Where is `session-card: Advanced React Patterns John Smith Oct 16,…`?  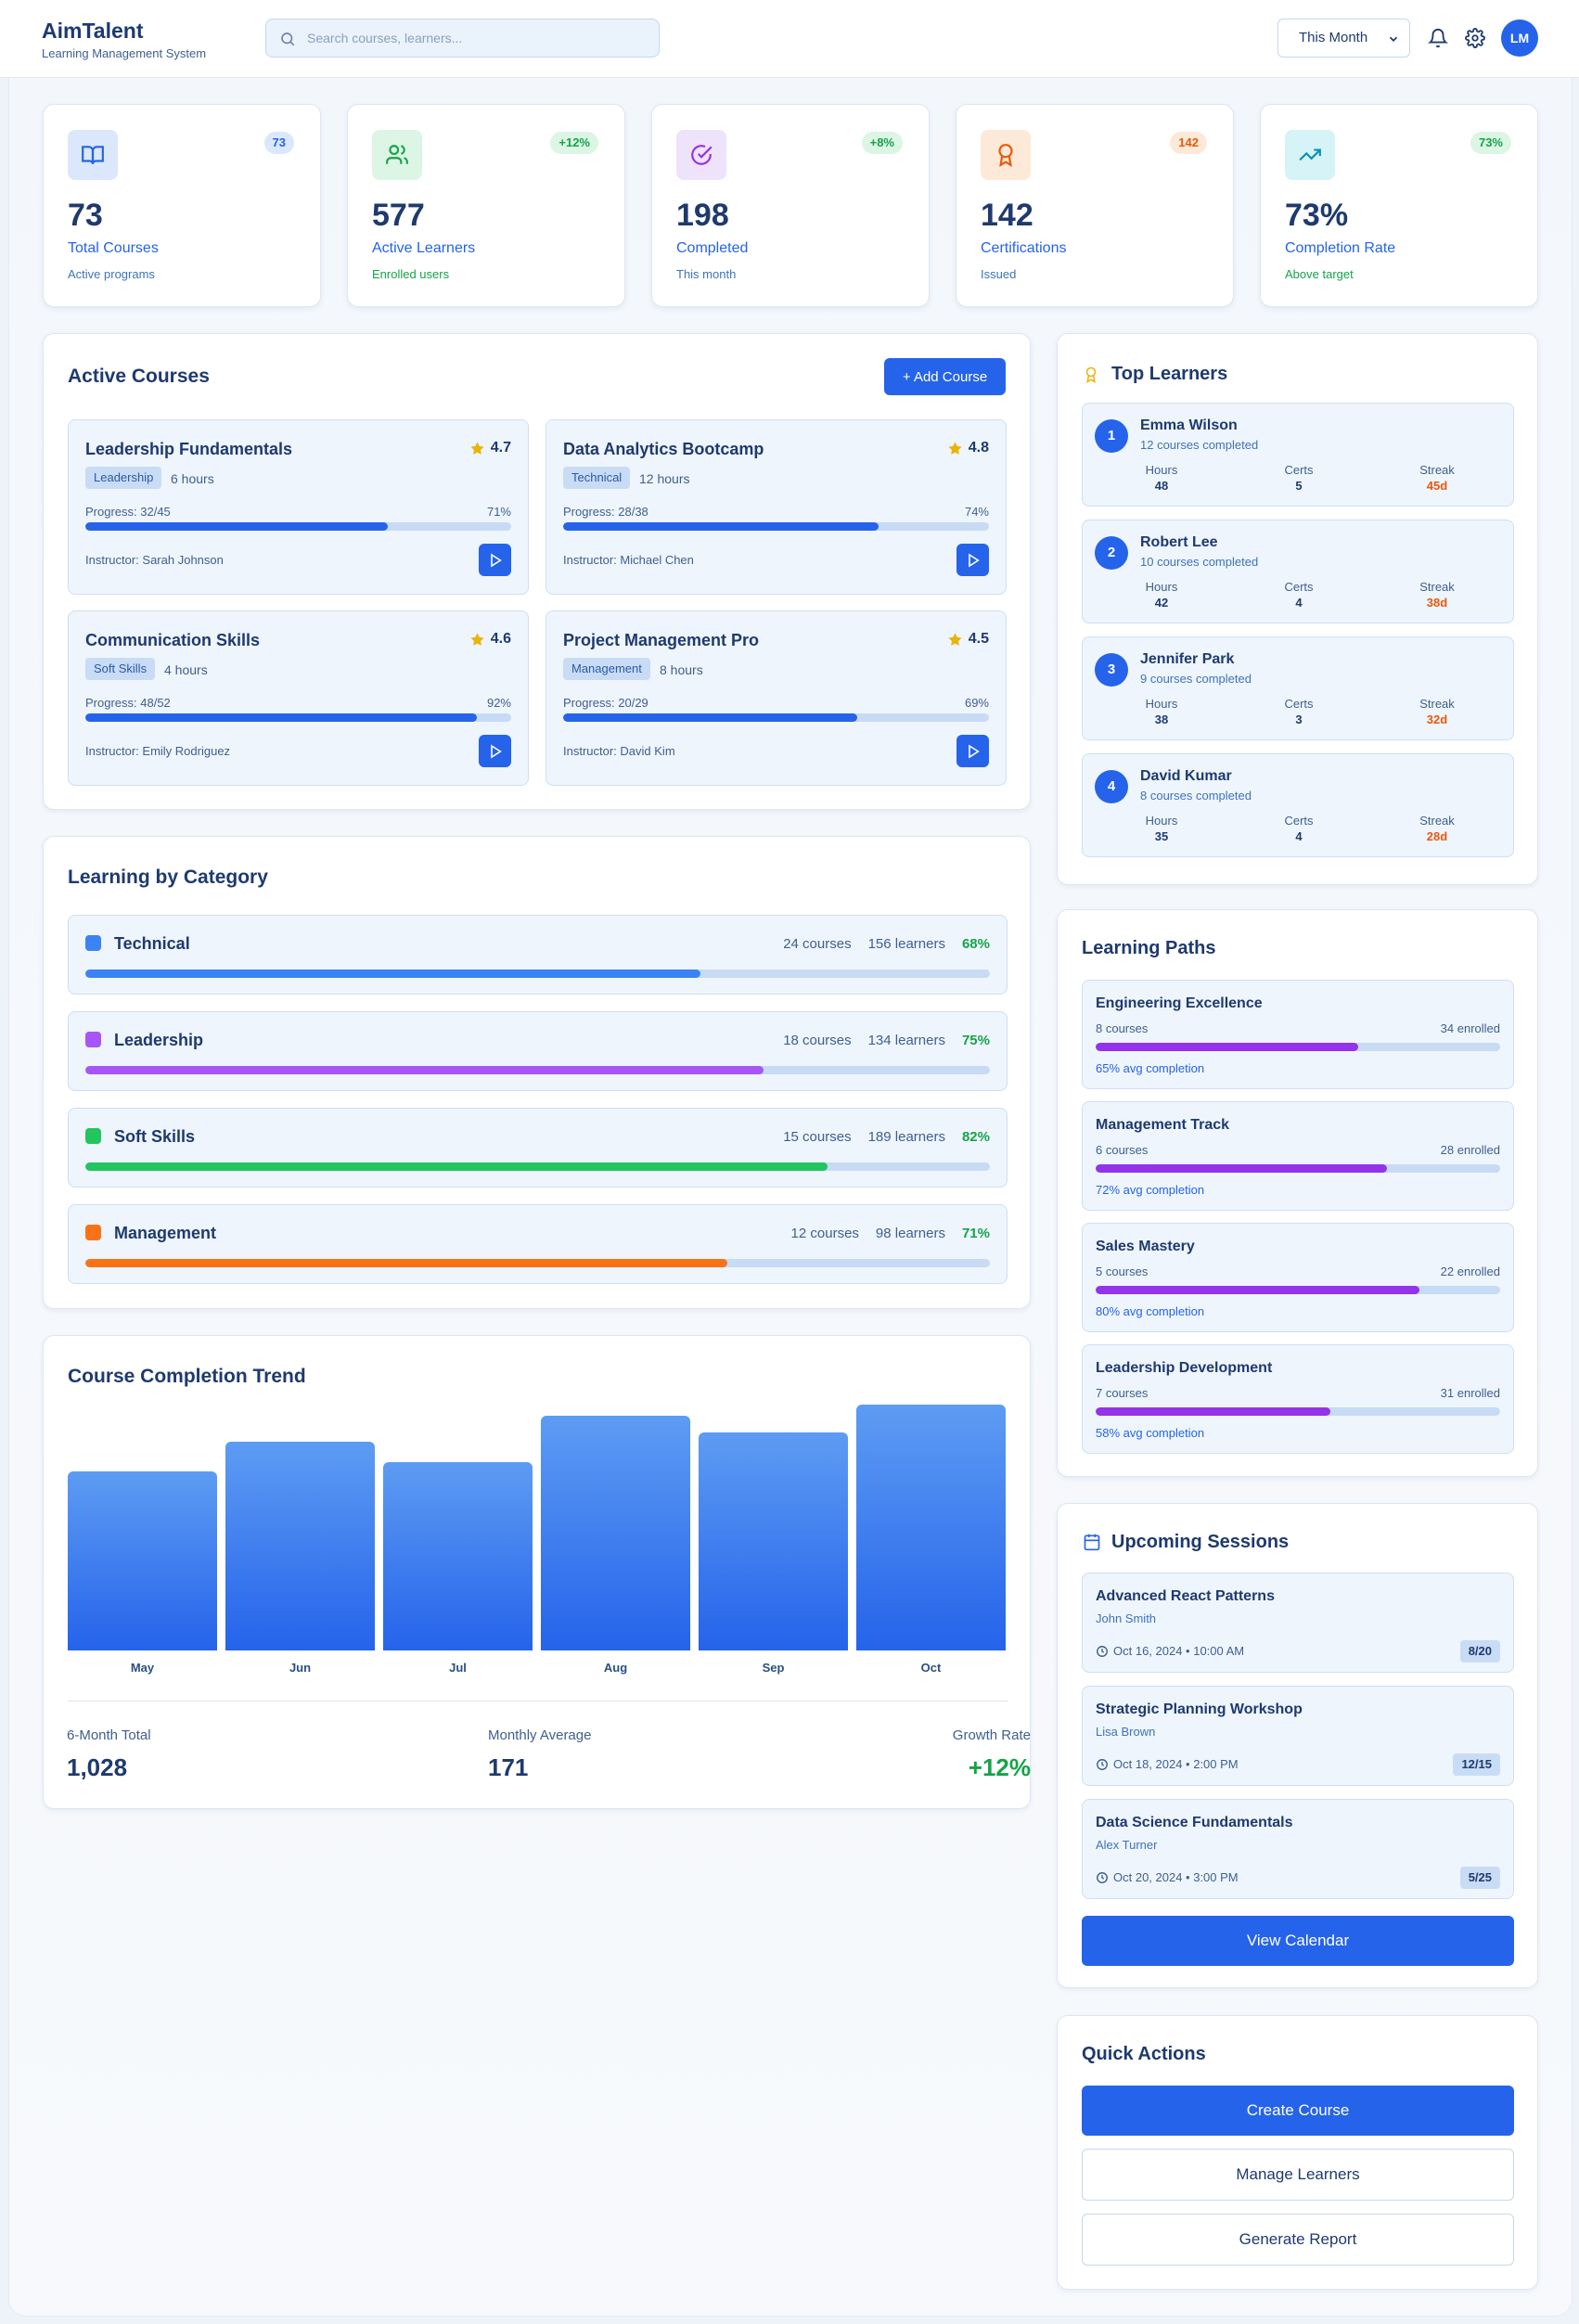
session-card: Advanced React Patterns John Smith Oct 16,… is located at coordinates (1298, 1623).